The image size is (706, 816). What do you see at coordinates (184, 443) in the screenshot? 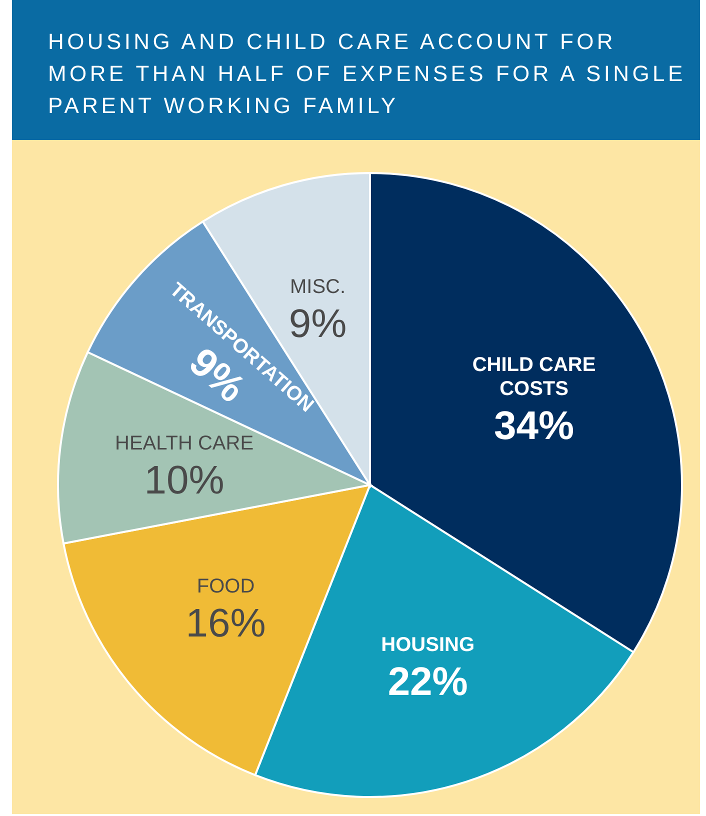
I see `slice-label: HEALTH CARE` at bounding box center [184, 443].